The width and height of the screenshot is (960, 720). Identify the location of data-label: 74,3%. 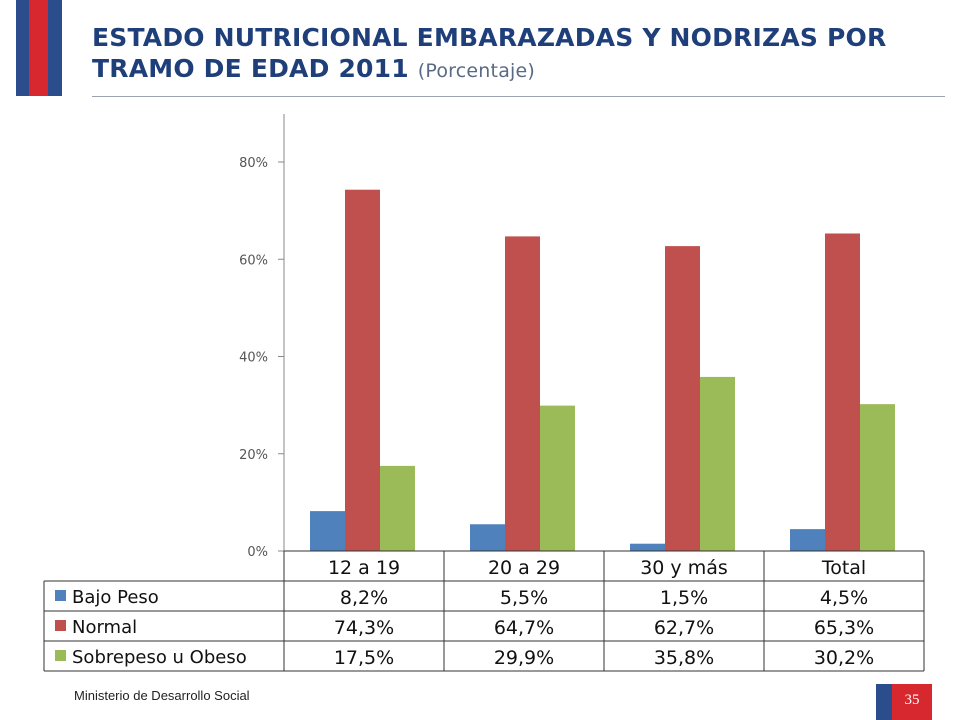
(364, 628).